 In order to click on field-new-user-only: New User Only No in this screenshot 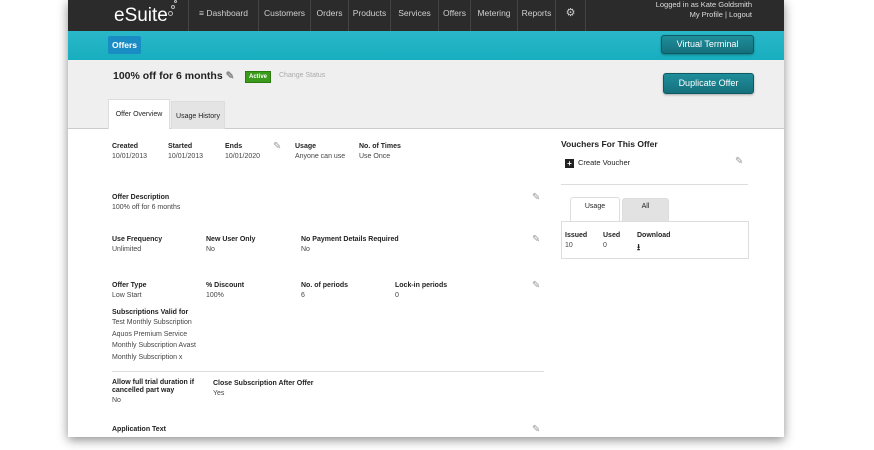, I will do `click(231, 244)`.